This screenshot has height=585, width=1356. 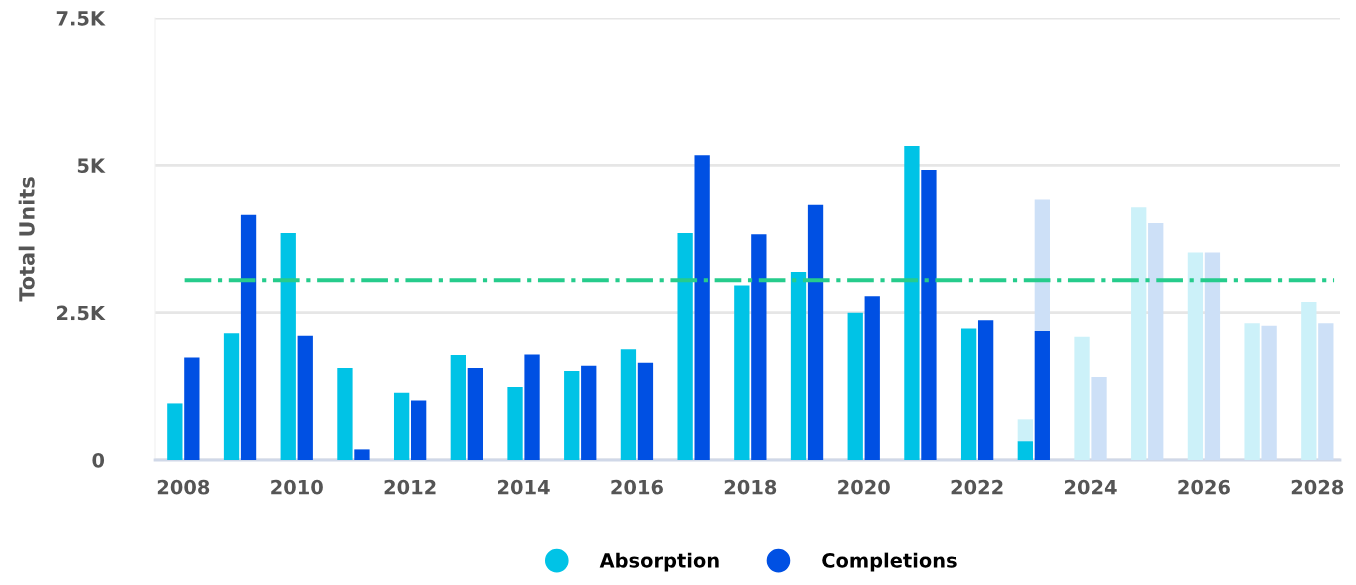 I want to click on y-tick-label: 2.5K, so click(x=81, y=313).